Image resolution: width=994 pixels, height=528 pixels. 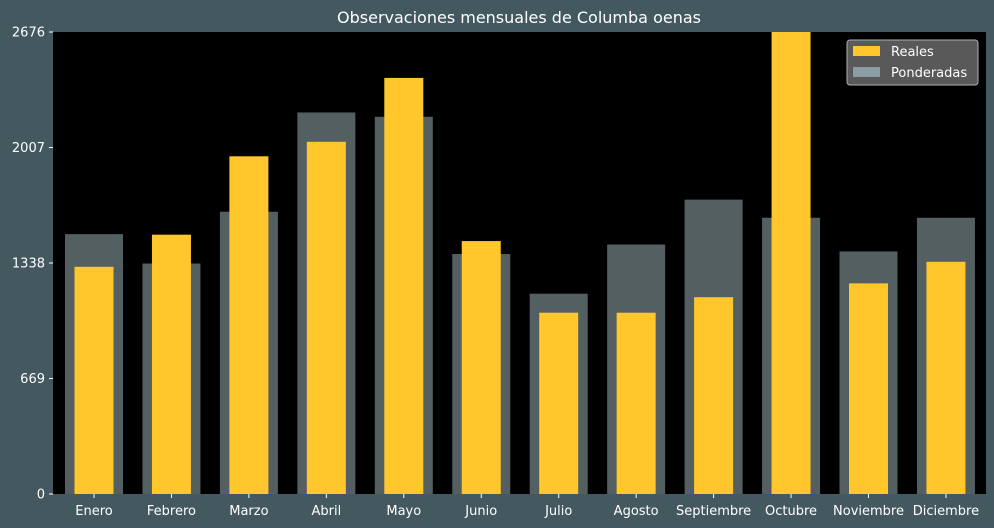 What do you see at coordinates (713, 511) in the screenshot?
I see `x-tick-label-septiembre: Septiembre` at bounding box center [713, 511].